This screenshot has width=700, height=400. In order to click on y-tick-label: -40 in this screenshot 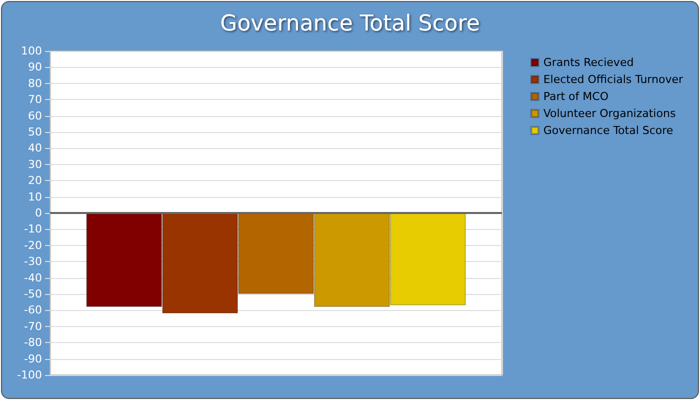, I will do `click(33, 277)`.